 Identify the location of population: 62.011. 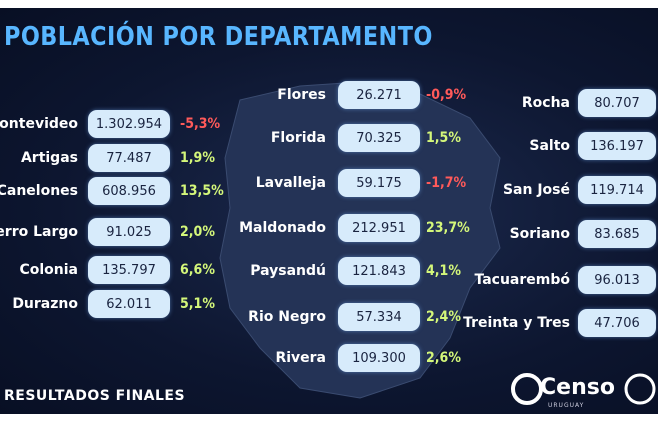
(129, 304).